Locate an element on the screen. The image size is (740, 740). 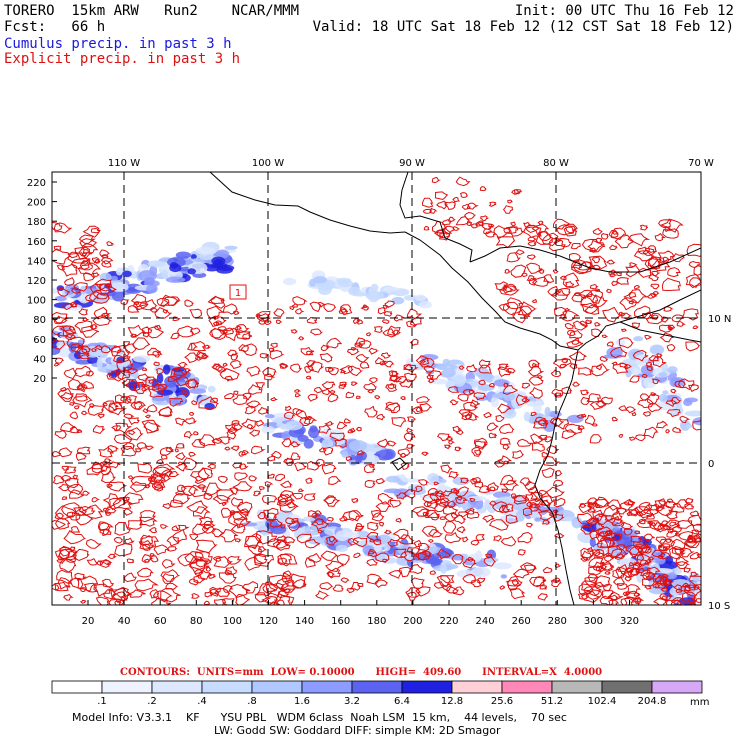
explicit-precip-label: Explicit precip. in past 3 h is located at coordinates (122, 59).